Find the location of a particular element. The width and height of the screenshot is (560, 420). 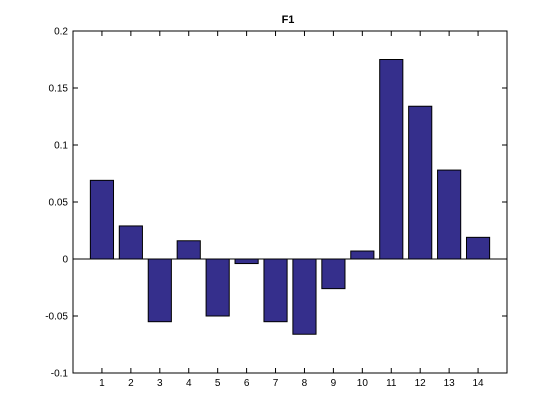

x-tick-label: 6 is located at coordinates (247, 383).